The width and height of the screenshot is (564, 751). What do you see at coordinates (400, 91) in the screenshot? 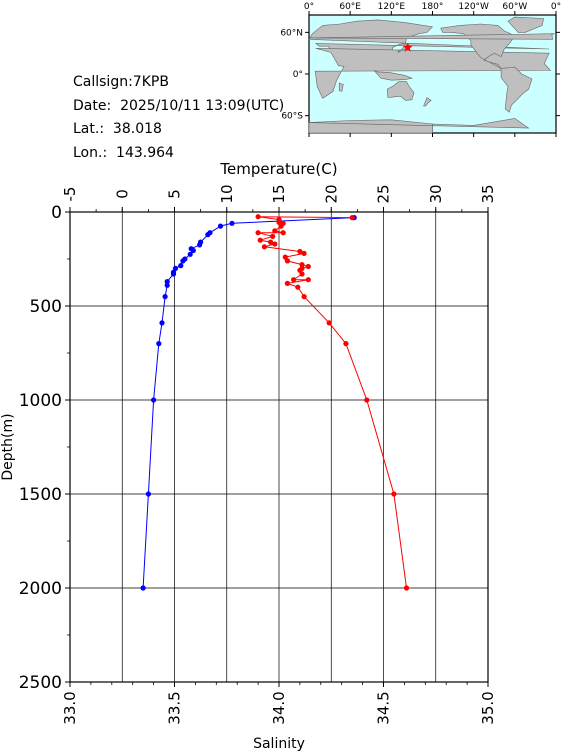
I see `continent-australia` at bounding box center [400, 91].